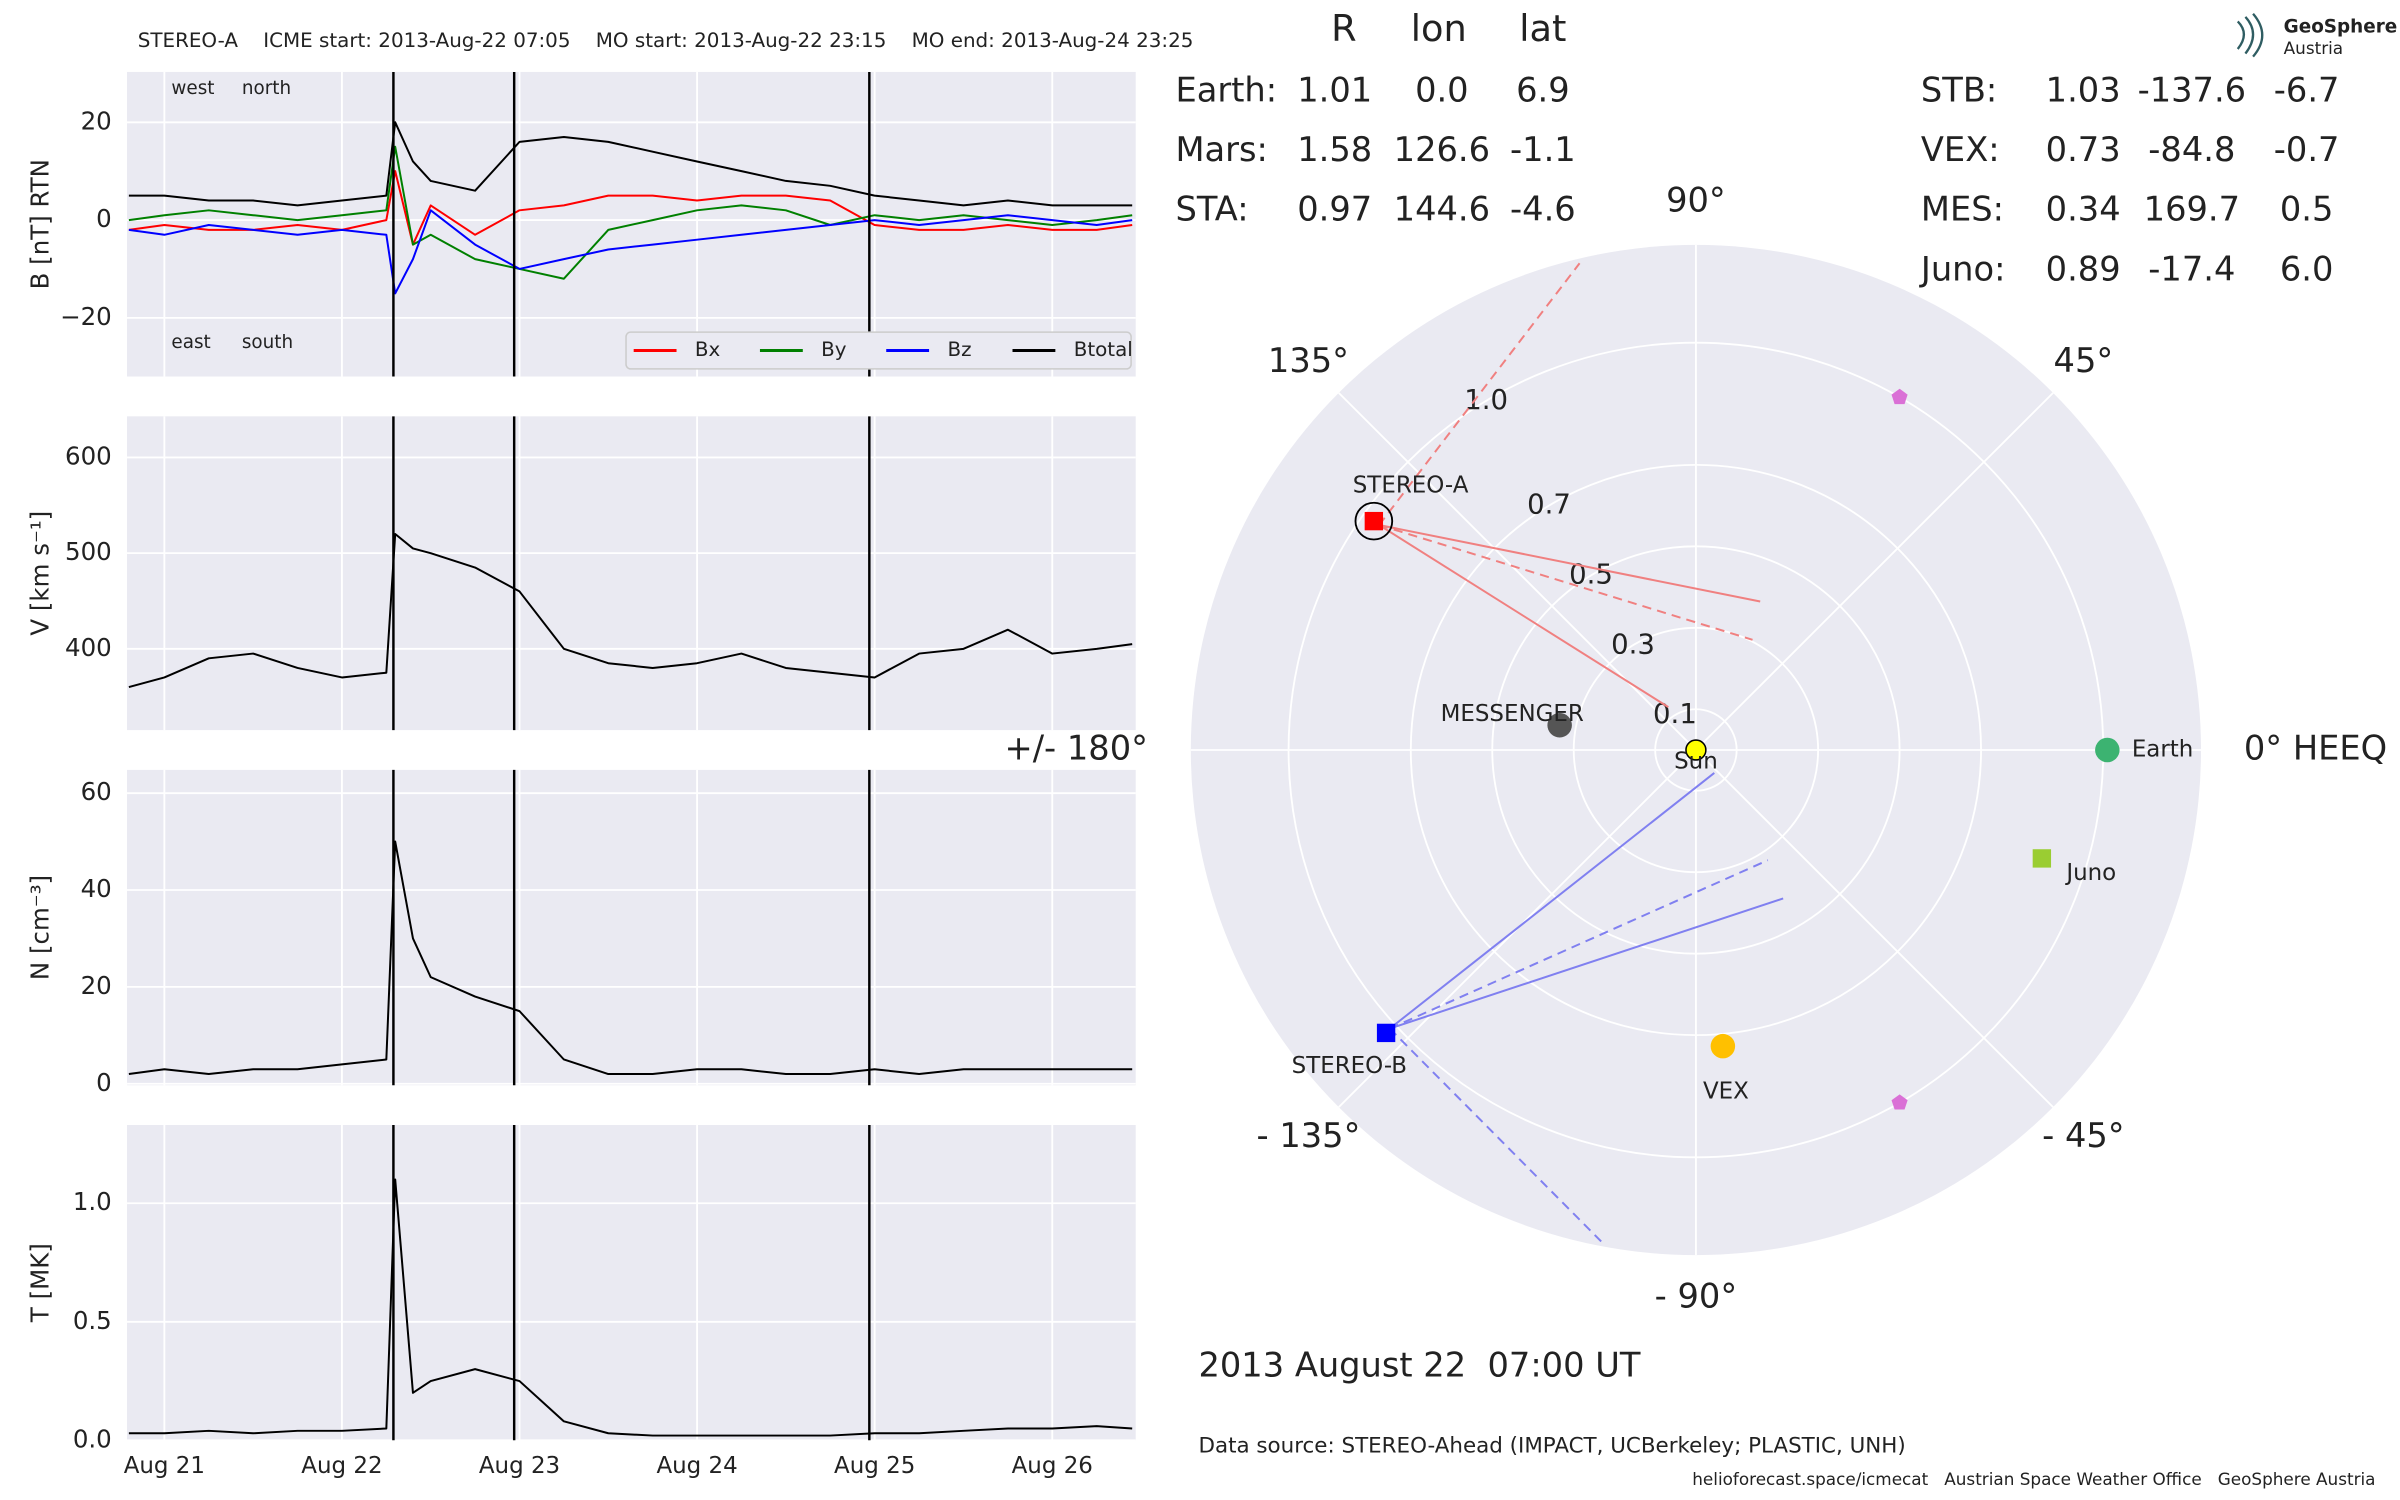  I want to click on y-tick-label: 0, so click(104, 218).